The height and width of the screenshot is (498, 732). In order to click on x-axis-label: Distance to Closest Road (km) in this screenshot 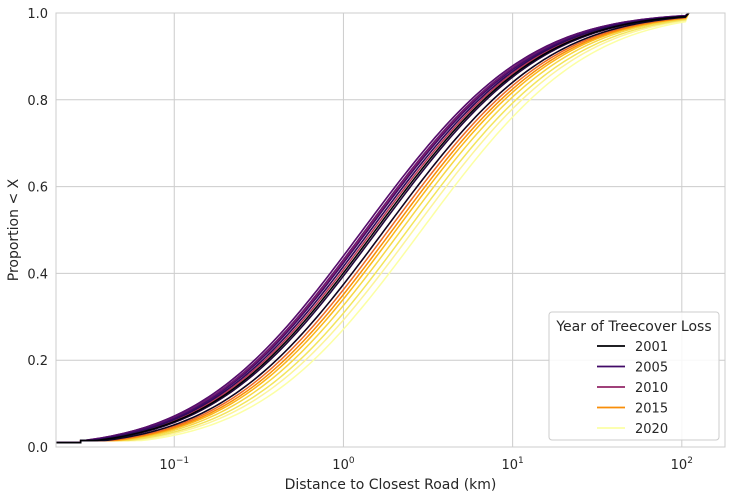, I will do `click(391, 485)`.